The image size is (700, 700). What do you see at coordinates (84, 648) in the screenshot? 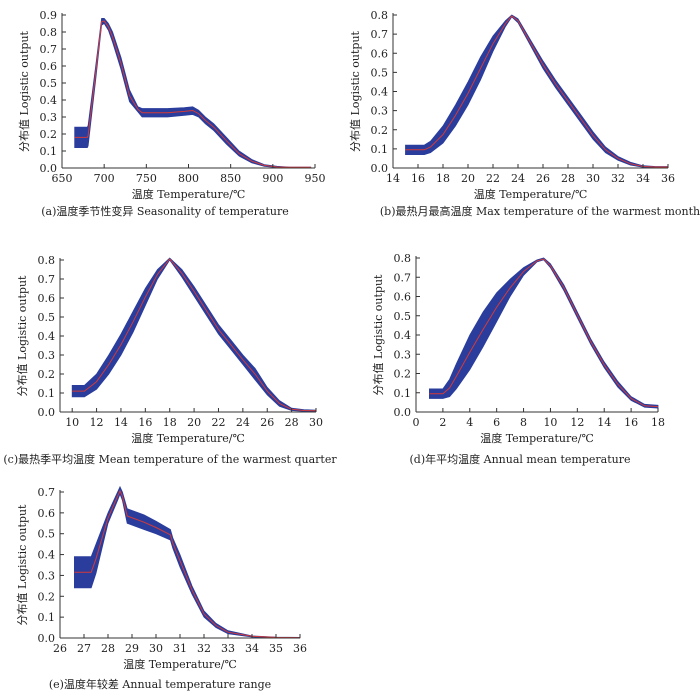
I see `x-tick-label: 27` at bounding box center [84, 648].